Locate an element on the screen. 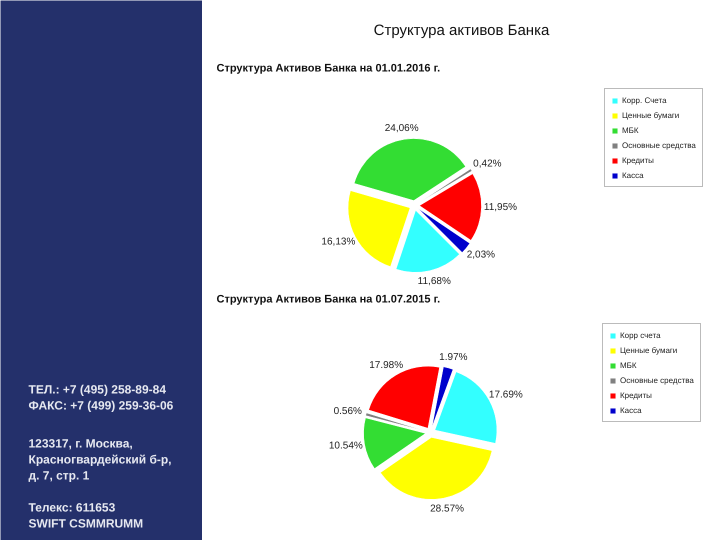 The image size is (720, 540). data-label: 0,42% is located at coordinates (487, 164).